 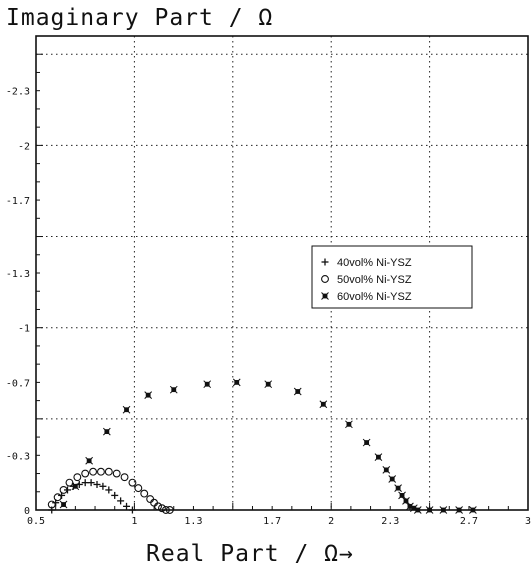 What do you see at coordinates (374, 280) in the screenshot?
I see `legend-label: 50vol% Ni-YSZ` at bounding box center [374, 280].